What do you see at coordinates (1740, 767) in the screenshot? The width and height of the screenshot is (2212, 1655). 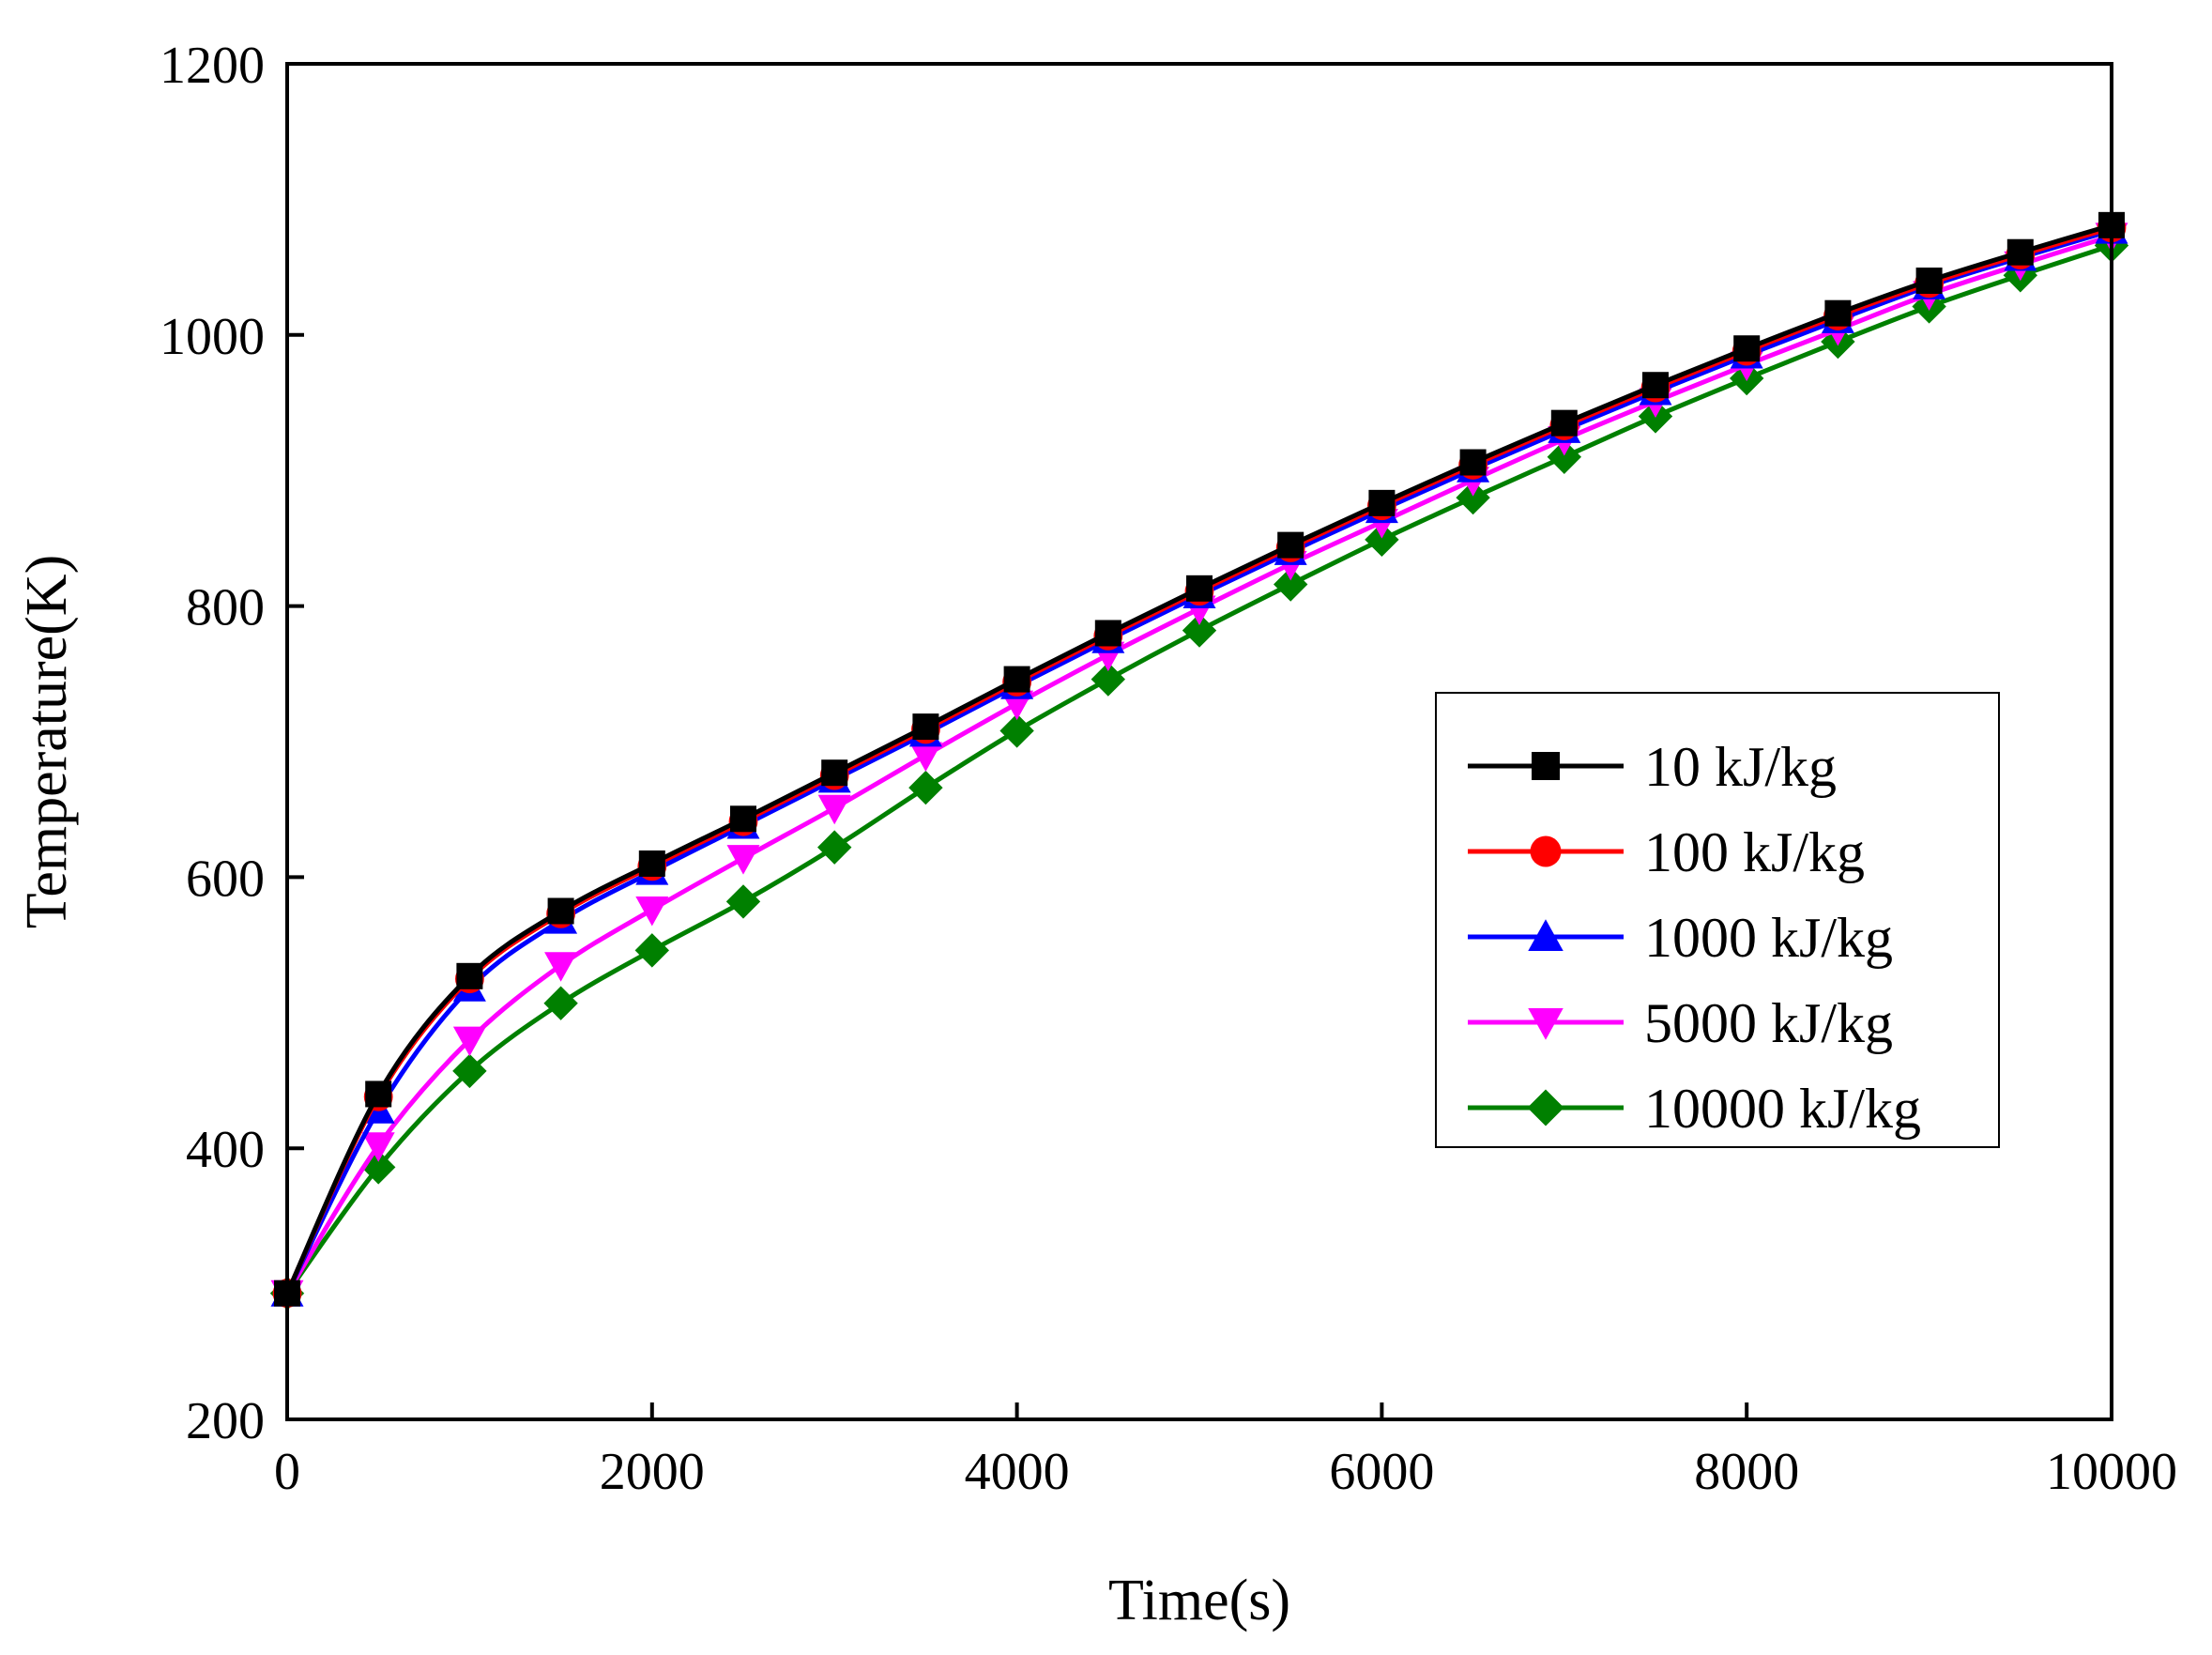 I see `legend-label: 10 kJ/kg` at bounding box center [1740, 767].